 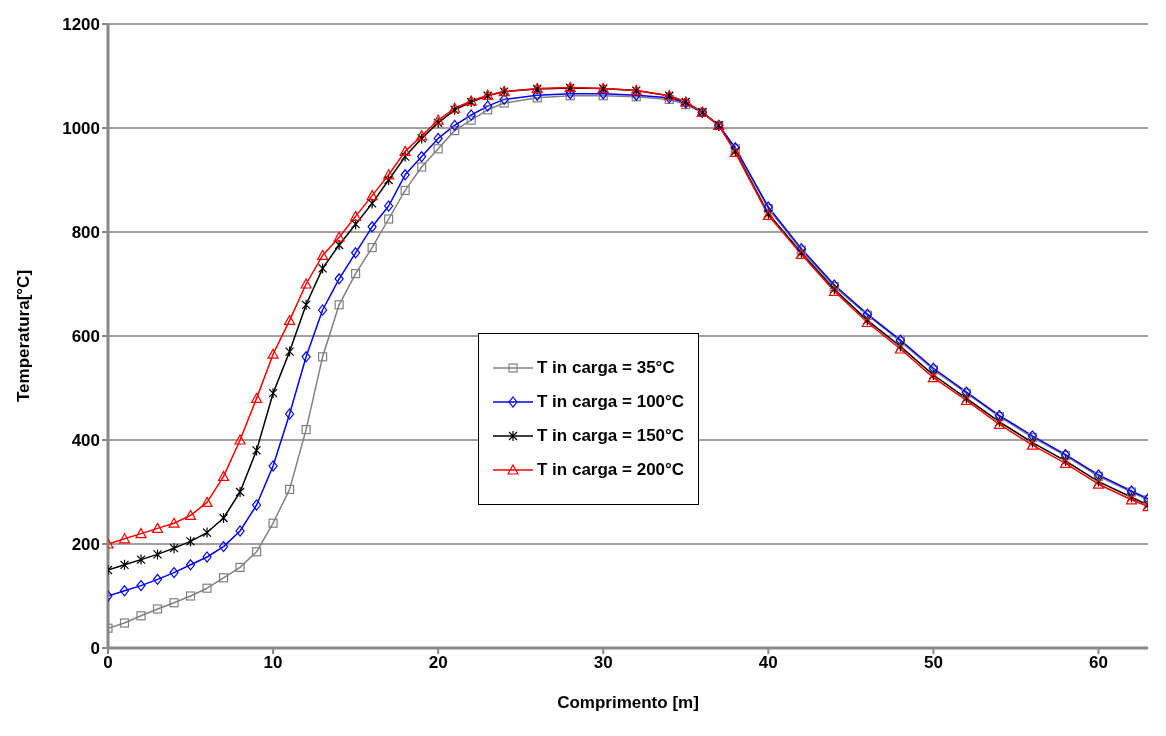 What do you see at coordinates (933, 663) in the screenshot?
I see `x-tick-label: 50` at bounding box center [933, 663].